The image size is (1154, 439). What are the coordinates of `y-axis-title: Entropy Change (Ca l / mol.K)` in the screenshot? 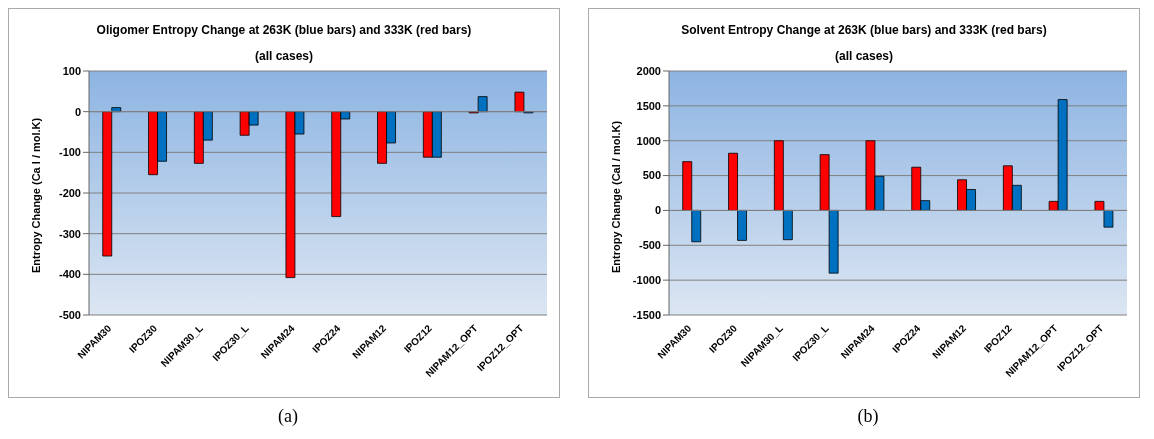 It's located at (35, 195).